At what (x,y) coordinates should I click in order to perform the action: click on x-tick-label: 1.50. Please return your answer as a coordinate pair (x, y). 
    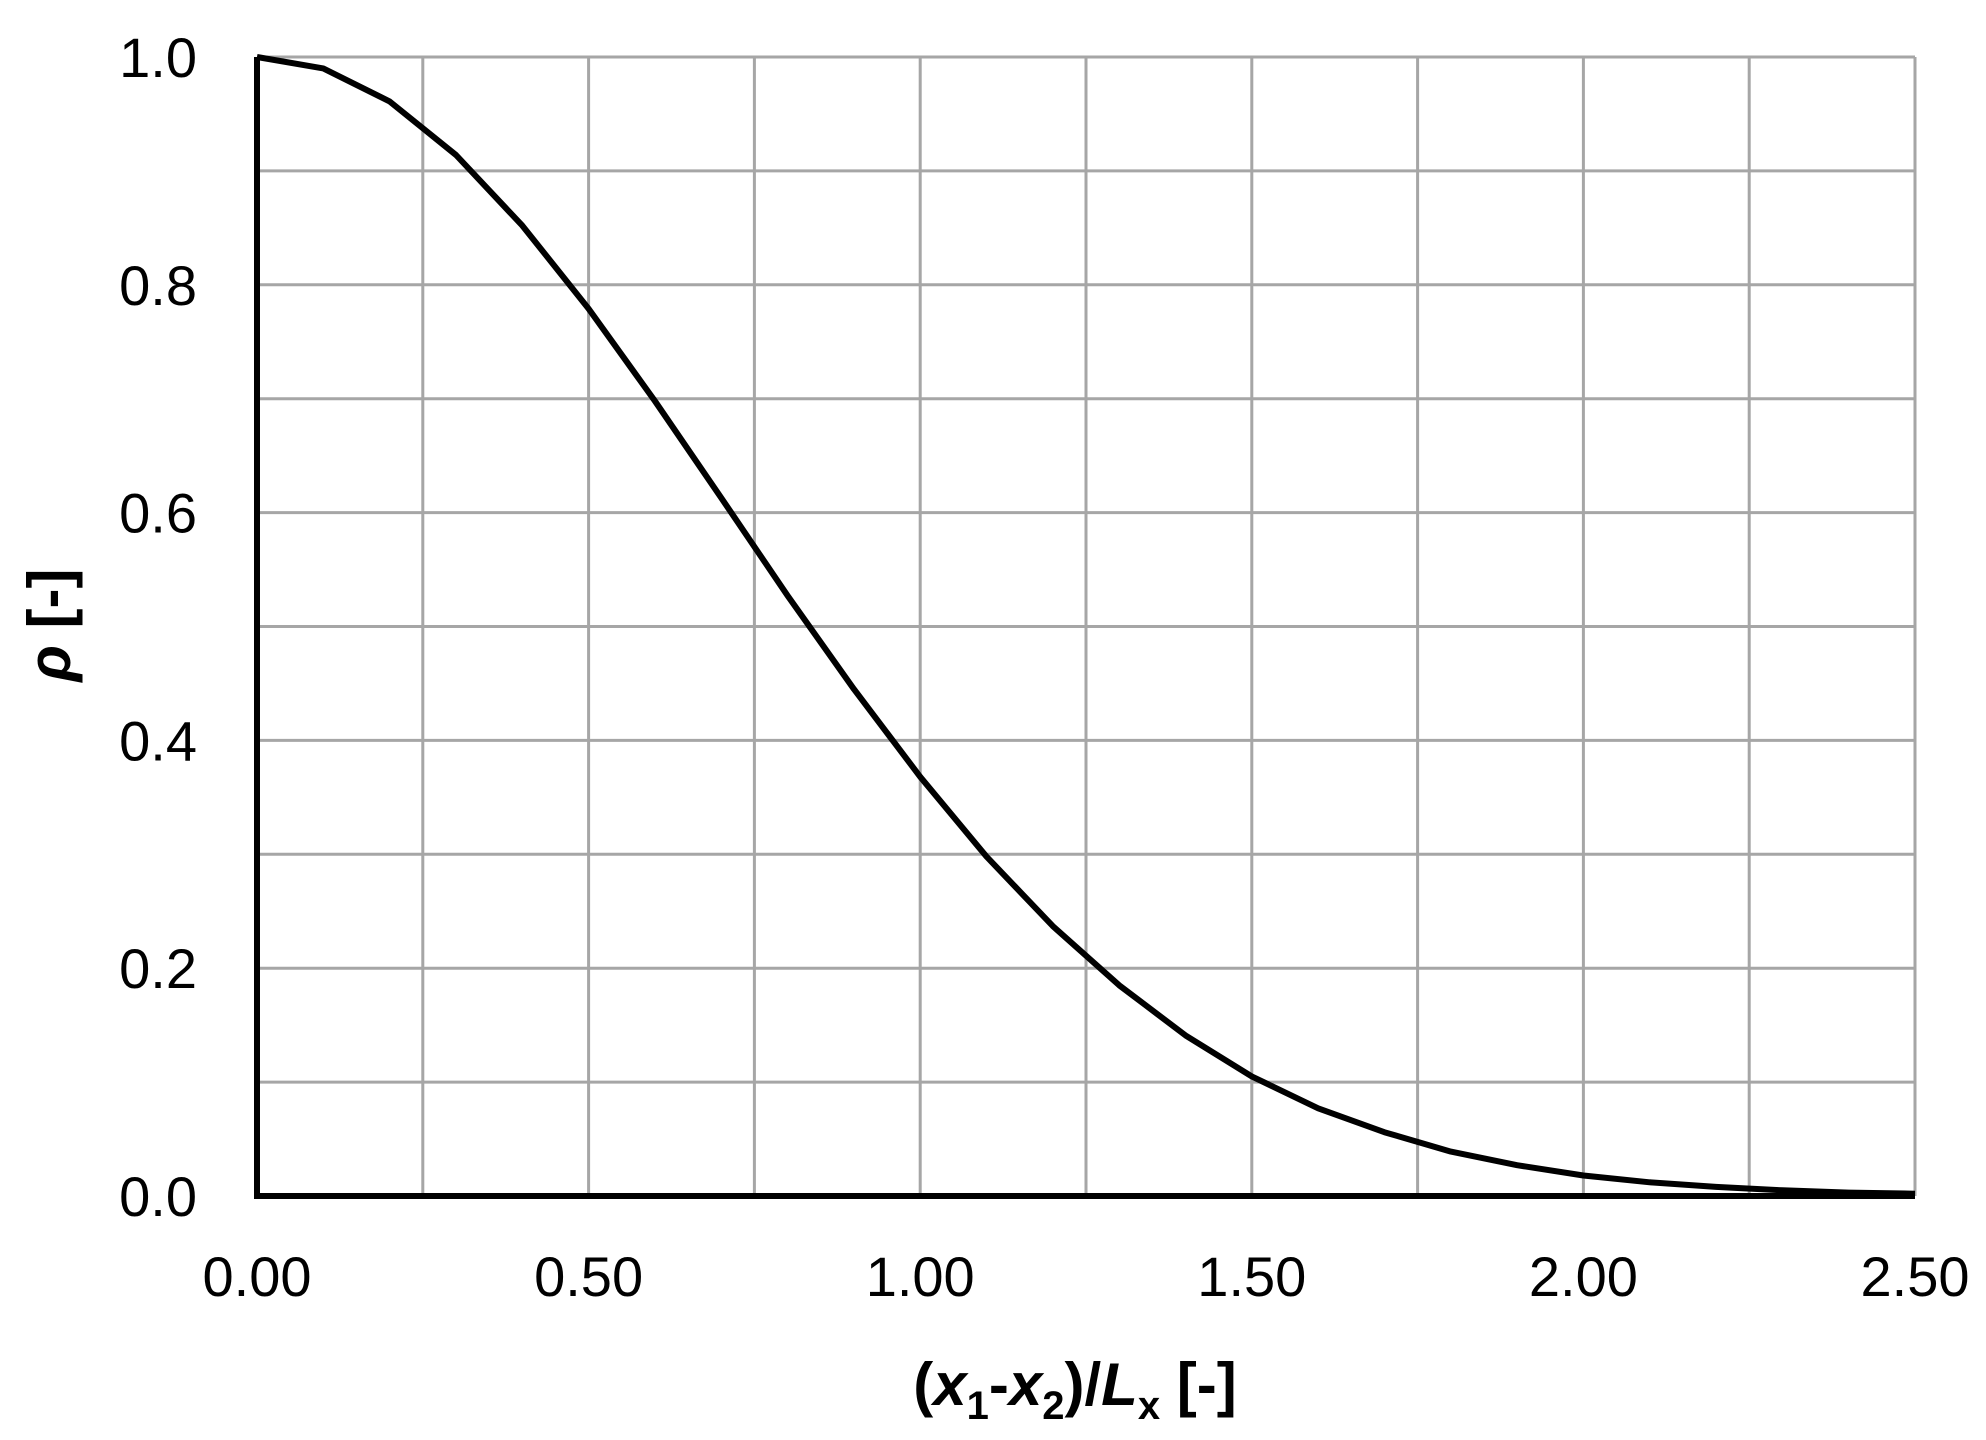
    Looking at the image, I should click on (1251, 1276).